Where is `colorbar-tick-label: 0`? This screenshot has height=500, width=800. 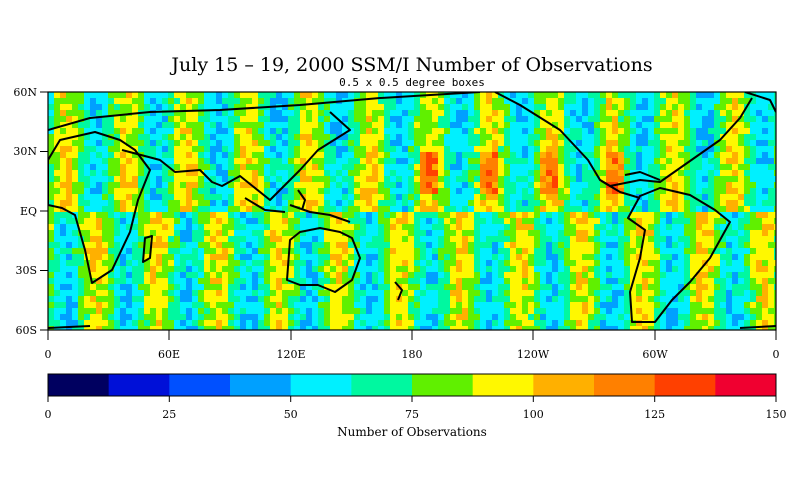
colorbar-tick-label: 0 is located at coordinates (48, 414).